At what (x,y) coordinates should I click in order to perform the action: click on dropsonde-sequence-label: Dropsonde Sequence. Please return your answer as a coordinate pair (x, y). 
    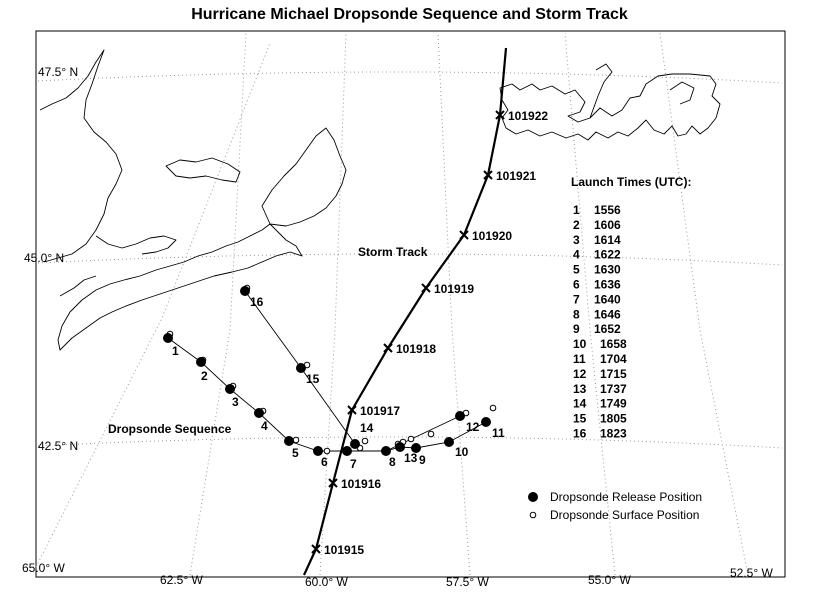
    Looking at the image, I should click on (170, 429).